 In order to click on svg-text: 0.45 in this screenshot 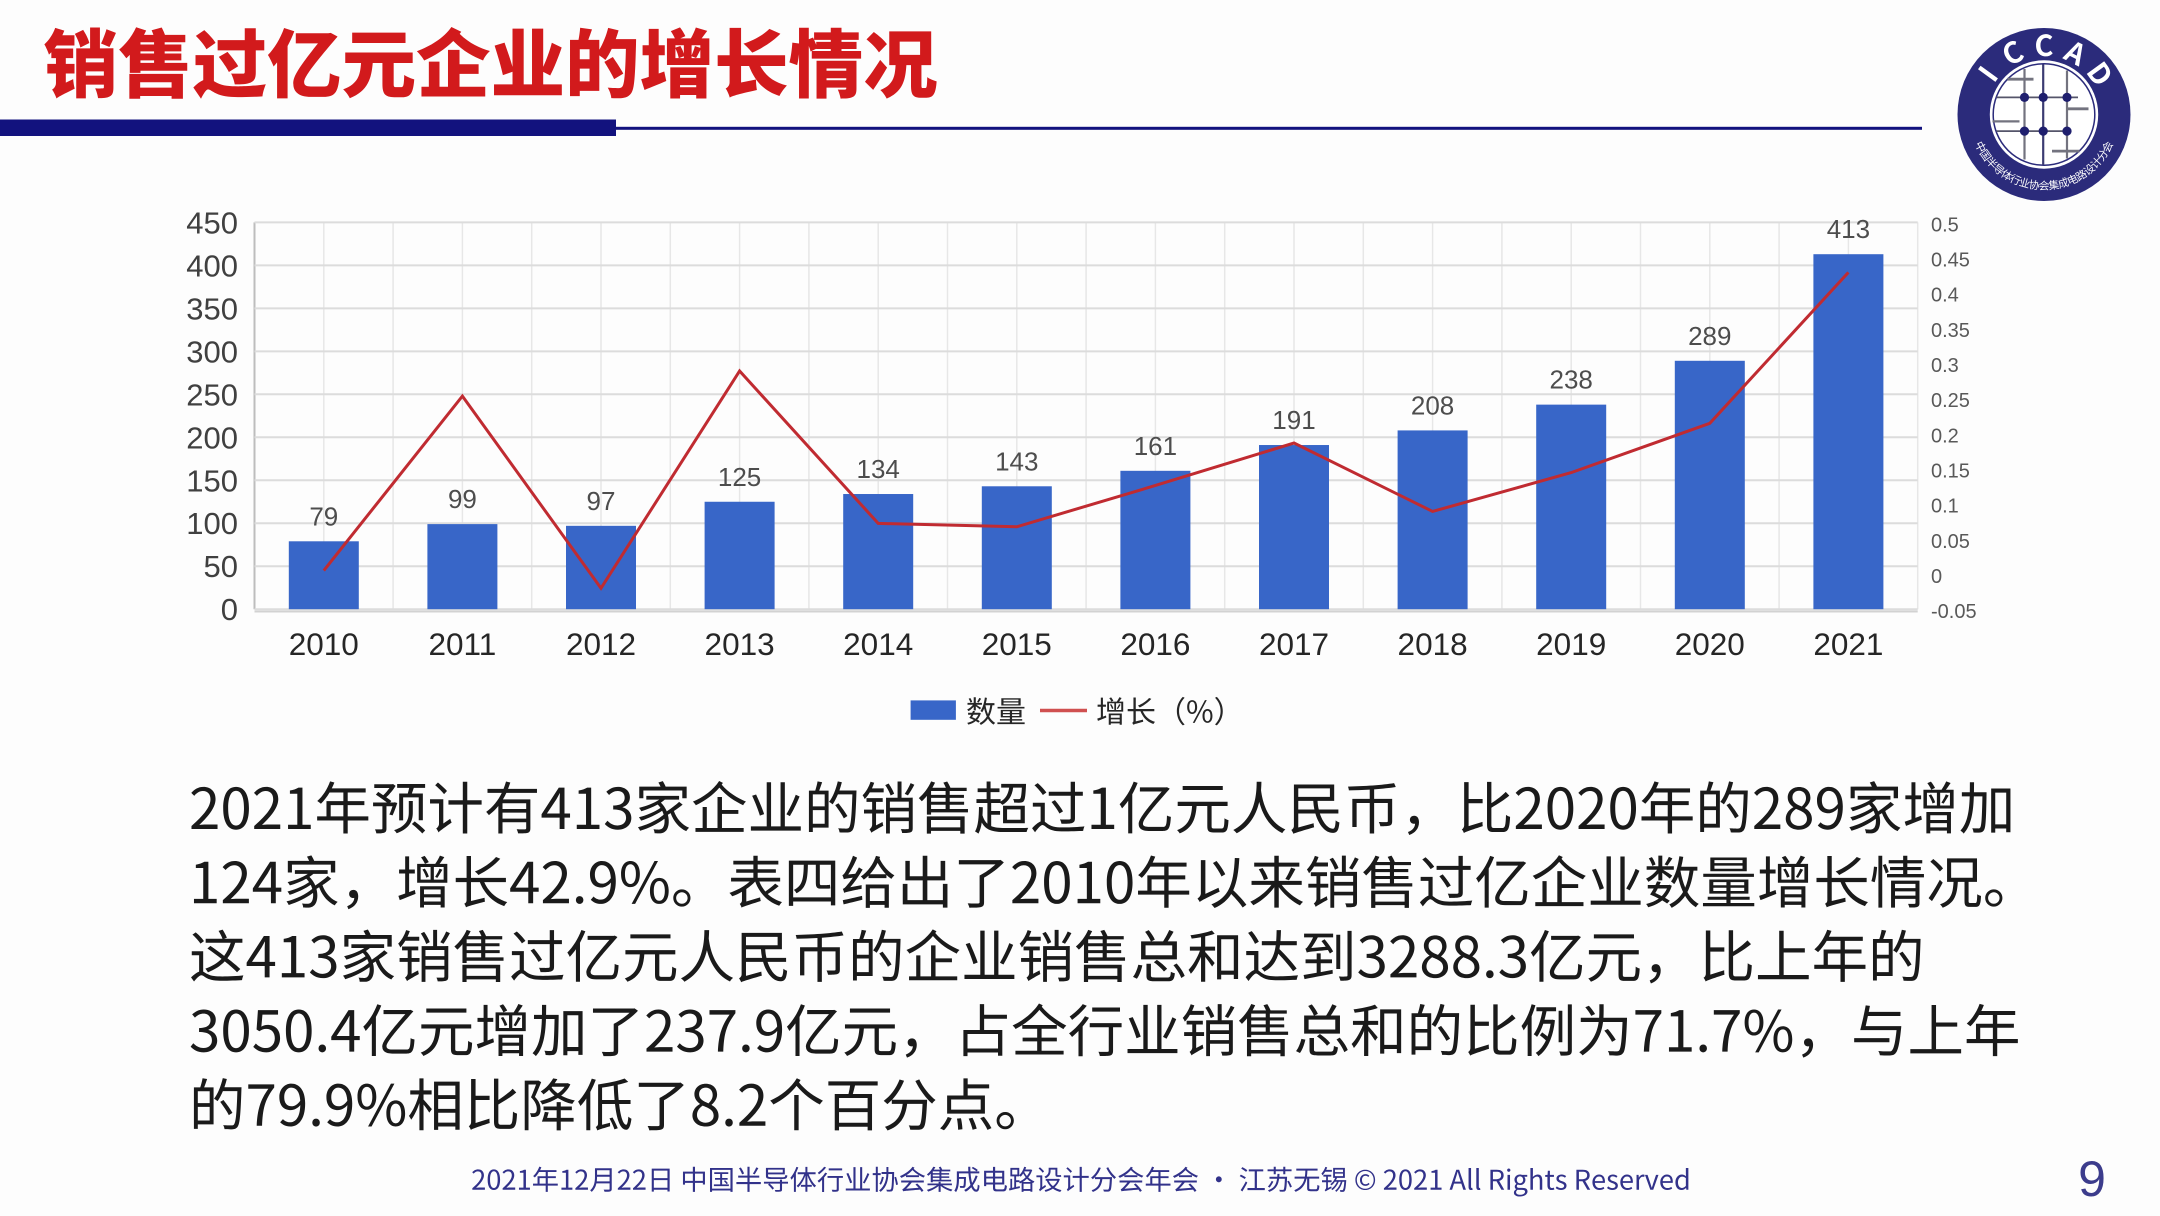, I will do `click(1950, 261)`.